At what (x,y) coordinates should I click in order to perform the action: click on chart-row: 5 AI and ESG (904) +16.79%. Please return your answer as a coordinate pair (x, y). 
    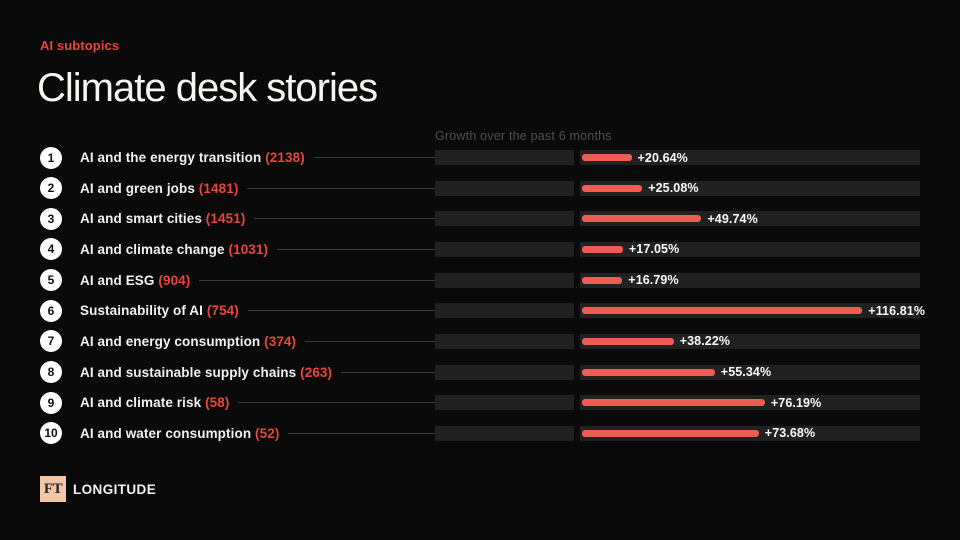
    Looking at the image, I should click on (480, 280).